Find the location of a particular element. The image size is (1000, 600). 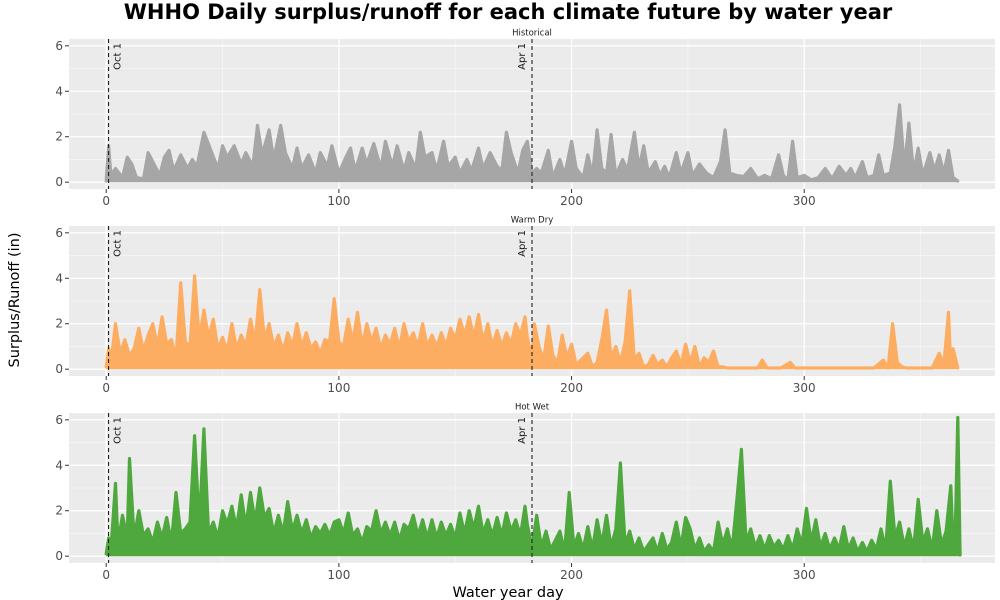

series-area is located at coordinates (532, 323).